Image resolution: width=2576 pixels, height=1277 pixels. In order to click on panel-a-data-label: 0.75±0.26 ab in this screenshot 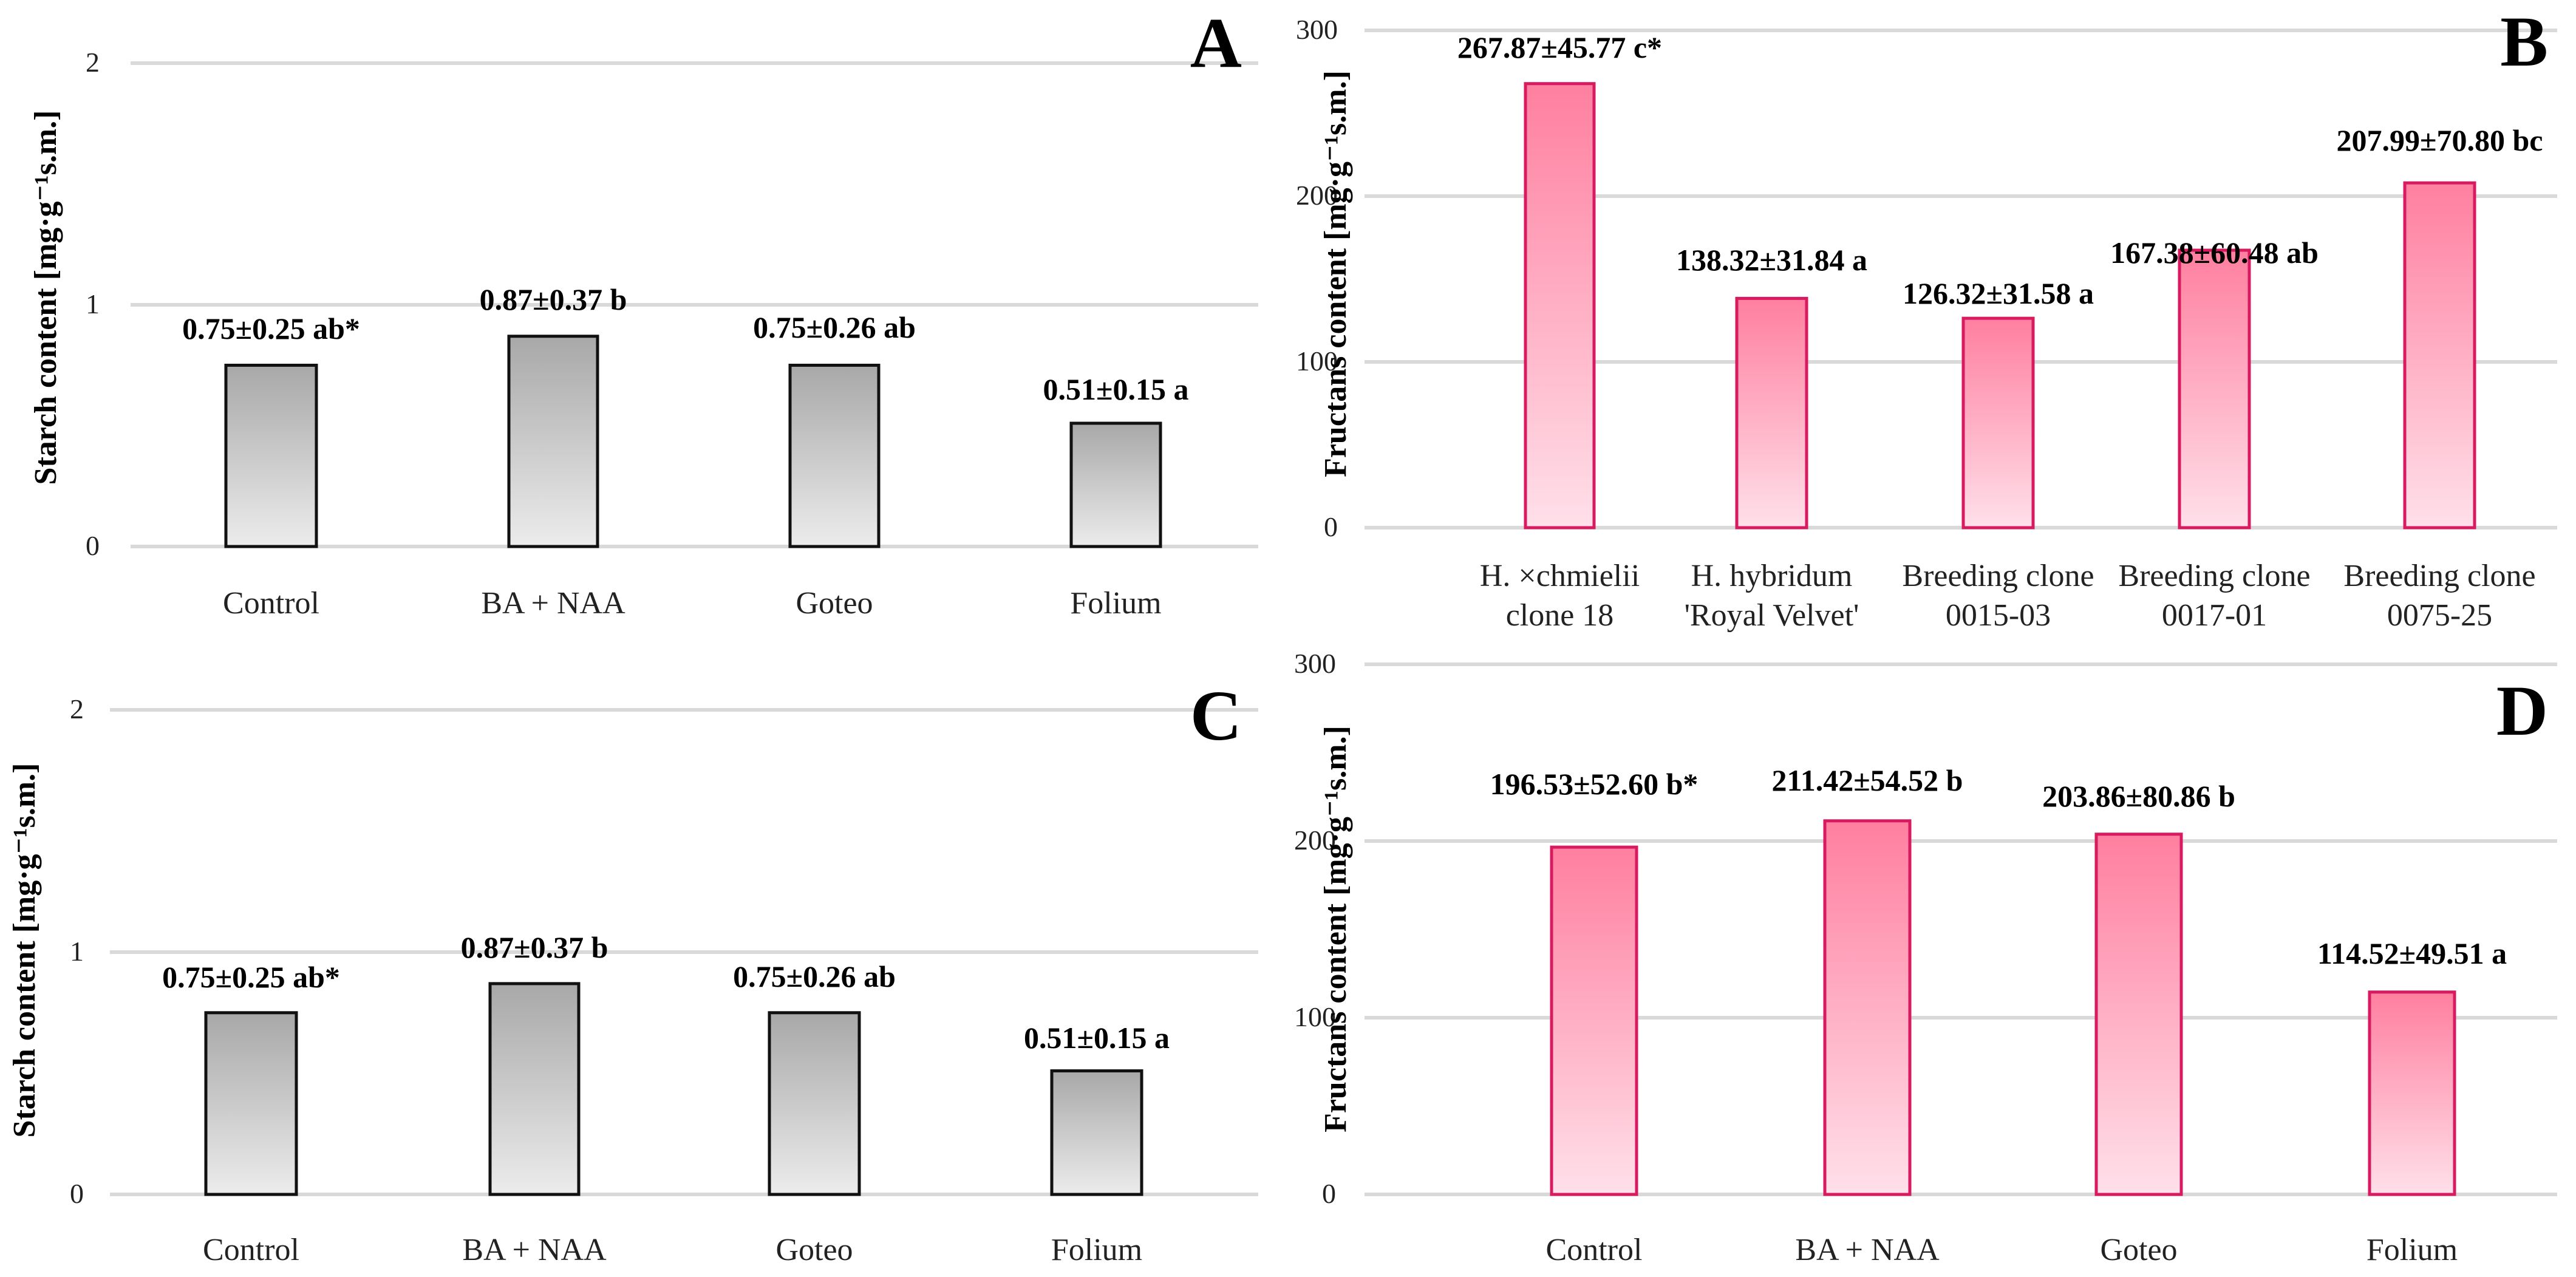, I will do `click(835, 327)`.